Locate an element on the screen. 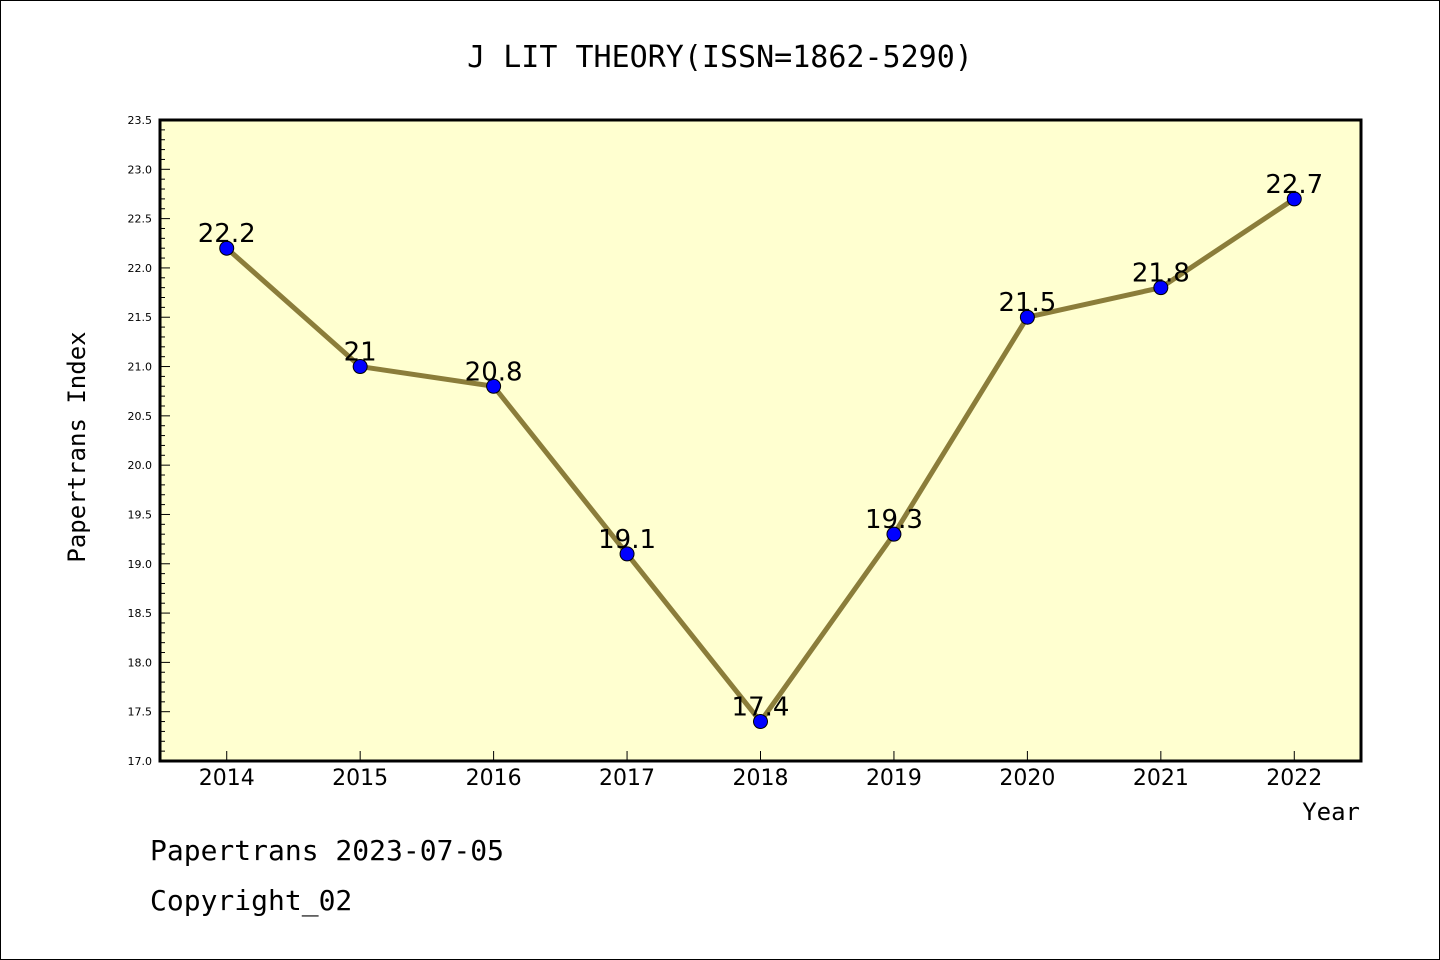 This screenshot has height=960, width=1440. y-axis-label: Papertrans Index is located at coordinates (77, 446).